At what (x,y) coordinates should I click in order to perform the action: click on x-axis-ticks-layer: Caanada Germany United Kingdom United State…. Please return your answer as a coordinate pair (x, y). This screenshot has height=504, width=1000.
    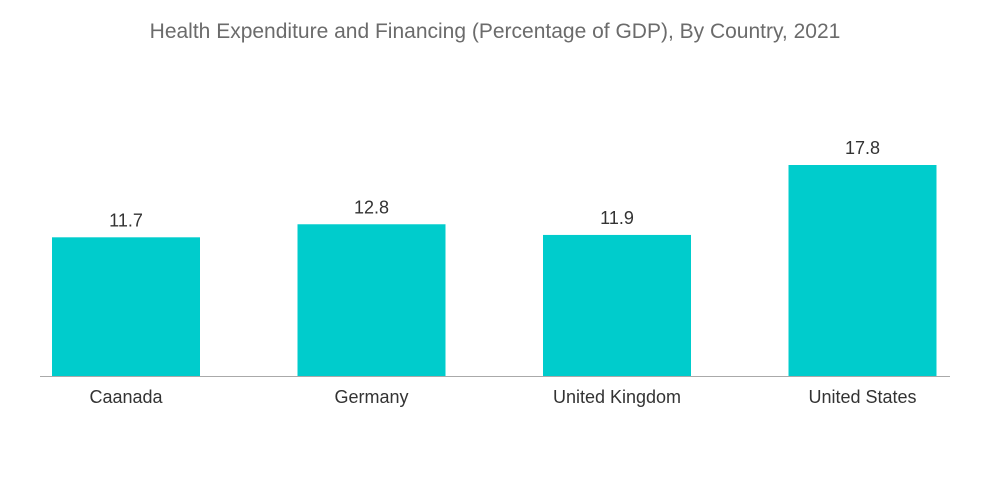
    Looking at the image, I should click on (502, 397).